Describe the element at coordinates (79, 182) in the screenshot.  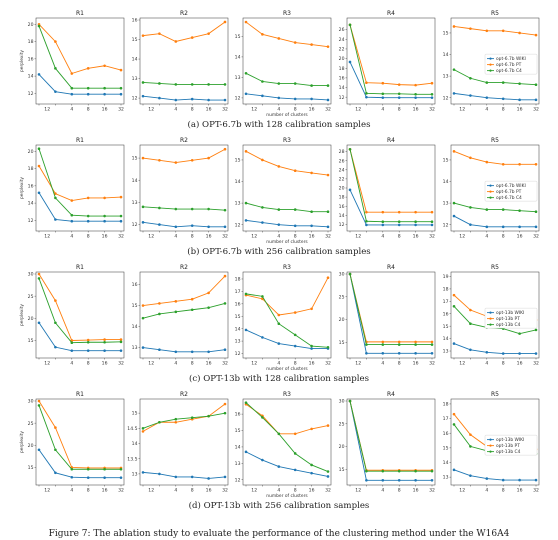
I see `series-line-c4` at that location.